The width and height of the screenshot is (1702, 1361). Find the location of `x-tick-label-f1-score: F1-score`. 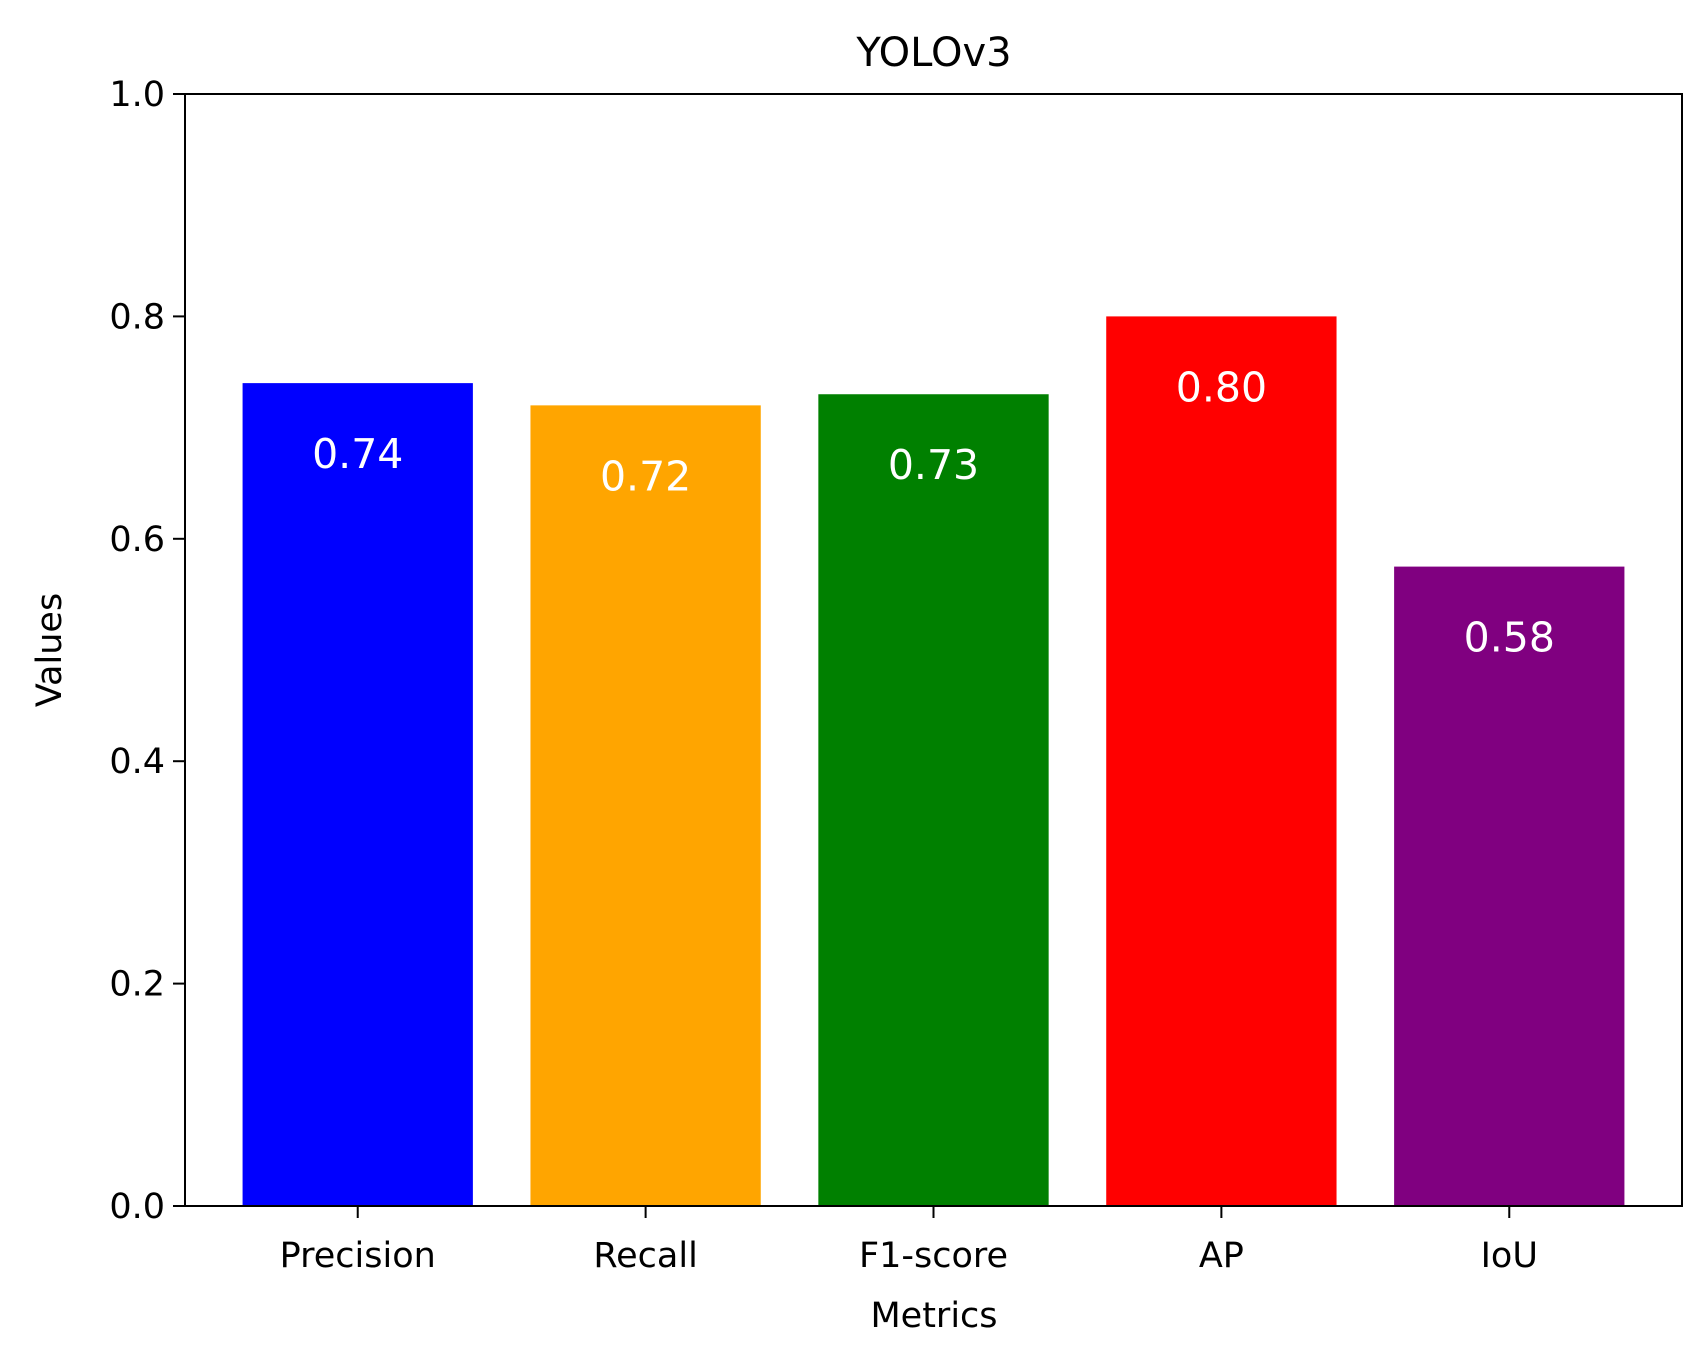

x-tick-label-f1-score: F1-score is located at coordinates (933, 1256).